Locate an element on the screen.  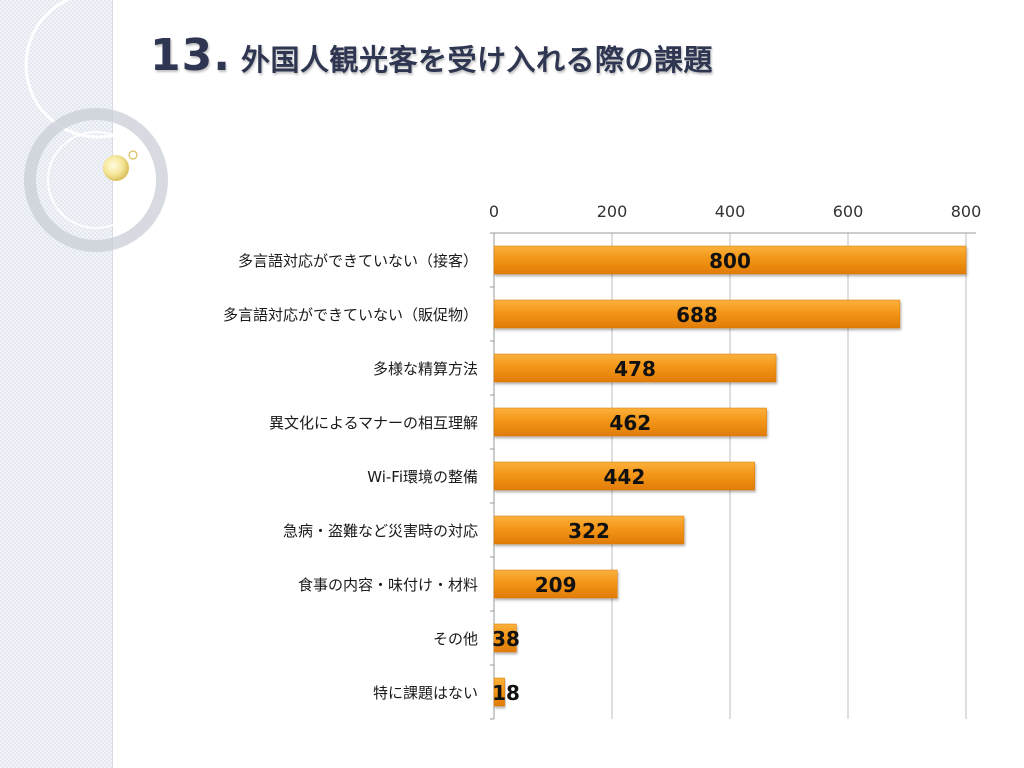
category-label: その他 is located at coordinates (455, 639).